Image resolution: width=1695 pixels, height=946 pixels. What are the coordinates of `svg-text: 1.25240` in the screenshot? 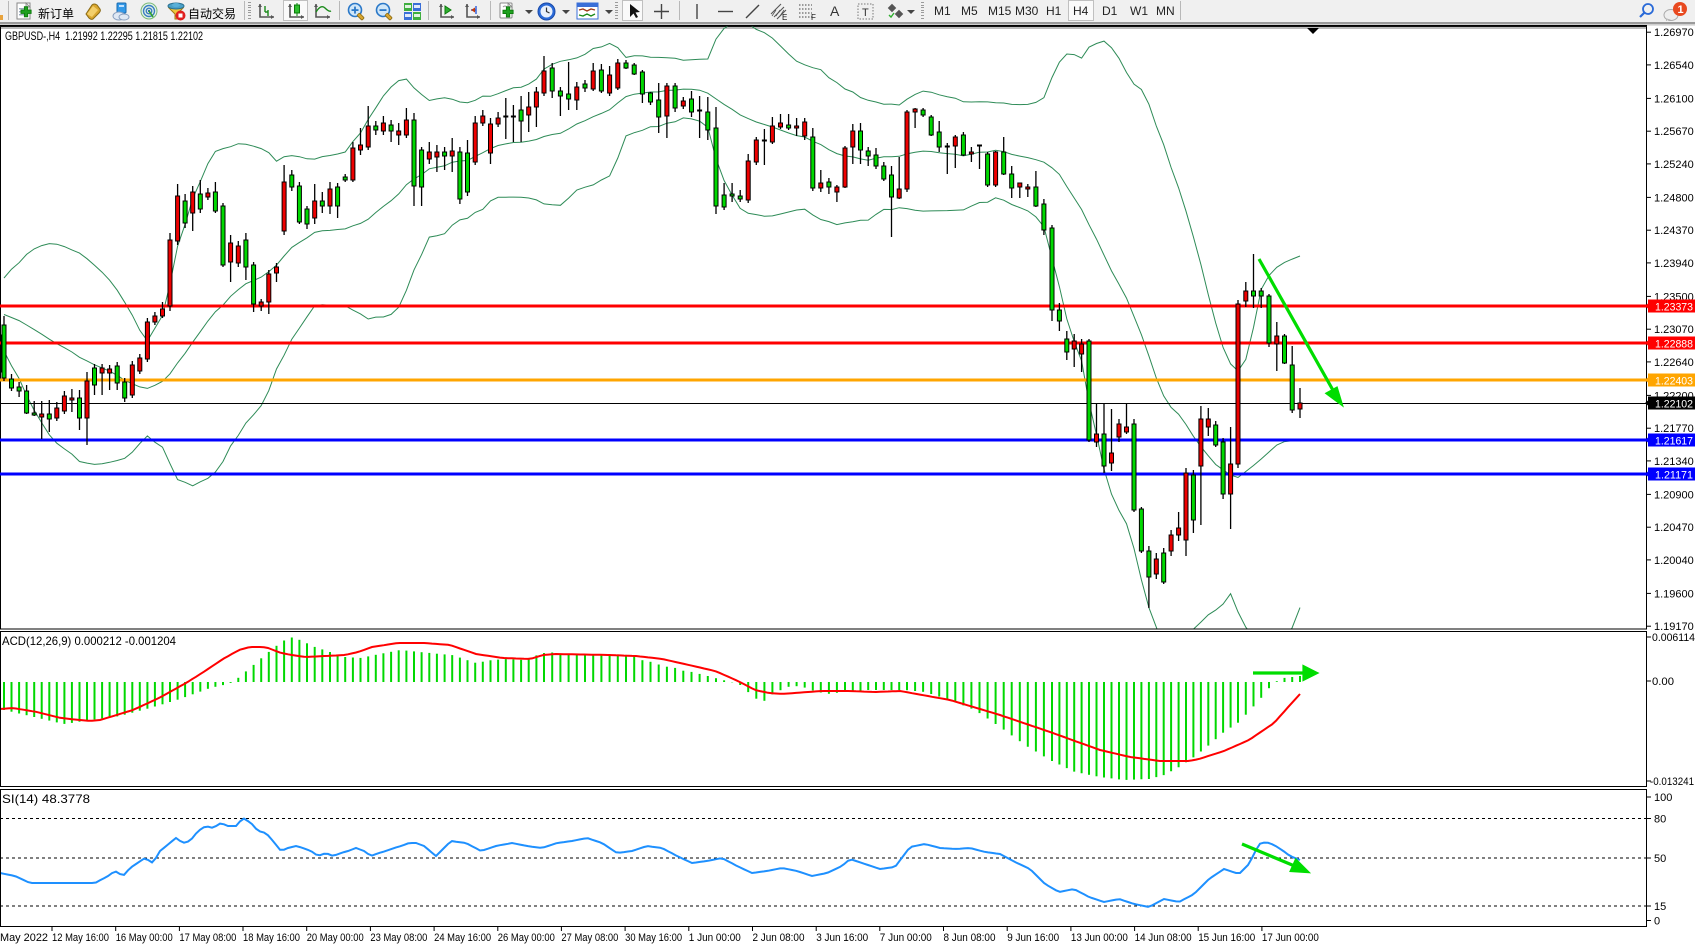 It's located at (1674, 165).